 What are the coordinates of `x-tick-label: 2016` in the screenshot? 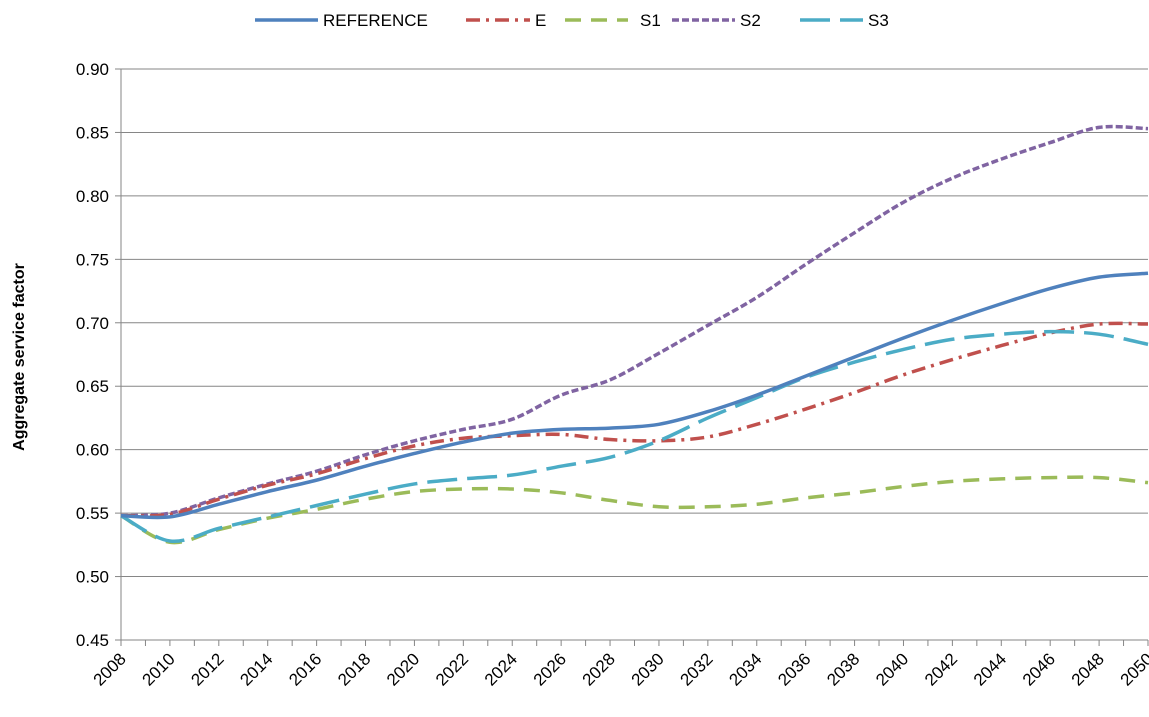 It's located at (305, 669).